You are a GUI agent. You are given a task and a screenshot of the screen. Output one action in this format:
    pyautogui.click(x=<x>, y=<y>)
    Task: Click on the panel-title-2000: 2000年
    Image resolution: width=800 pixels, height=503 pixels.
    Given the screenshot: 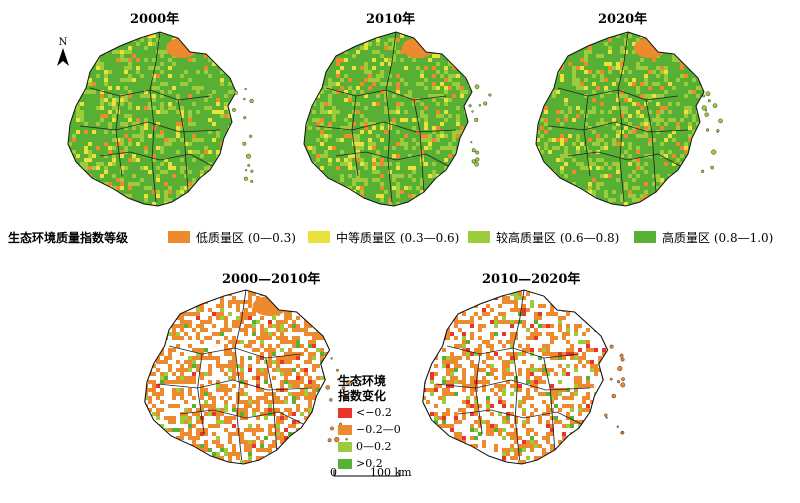 What is the action you would take?
    pyautogui.click(x=155, y=19)
    